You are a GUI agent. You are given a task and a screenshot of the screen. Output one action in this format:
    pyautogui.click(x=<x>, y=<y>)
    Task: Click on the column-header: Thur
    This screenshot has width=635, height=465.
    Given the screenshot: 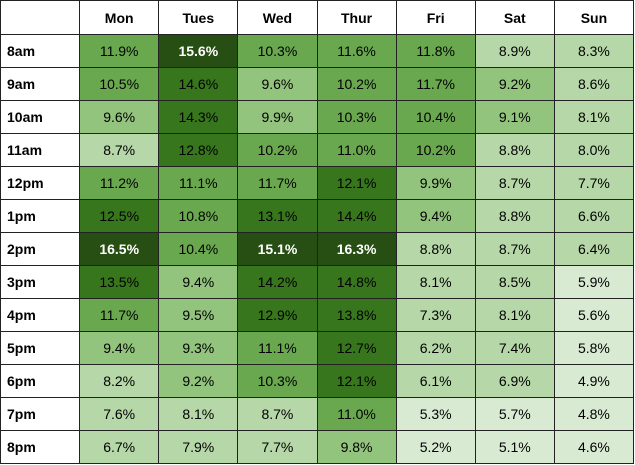 What is the action you would take?
    pyautogui.click(x=356, y=17)
    